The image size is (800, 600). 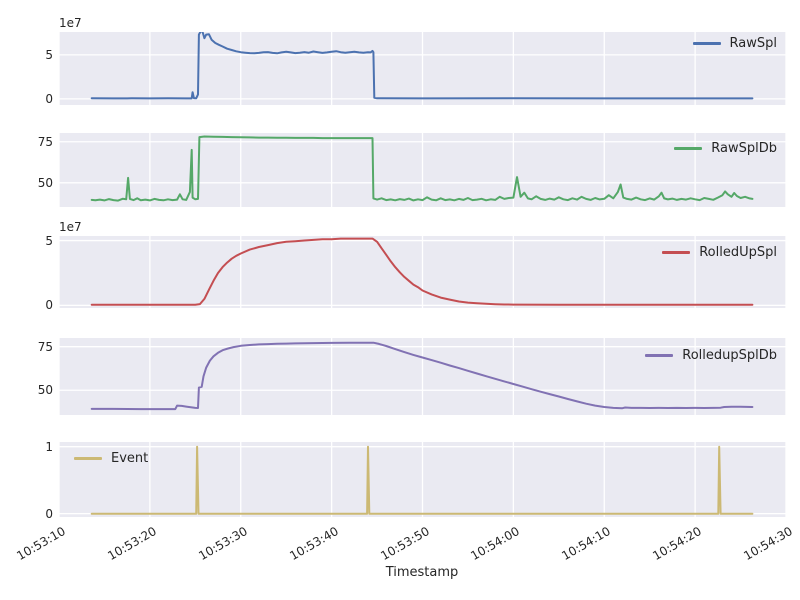 I want to click on x-tick-label: 10:54:20, so click(x=677, y=544).